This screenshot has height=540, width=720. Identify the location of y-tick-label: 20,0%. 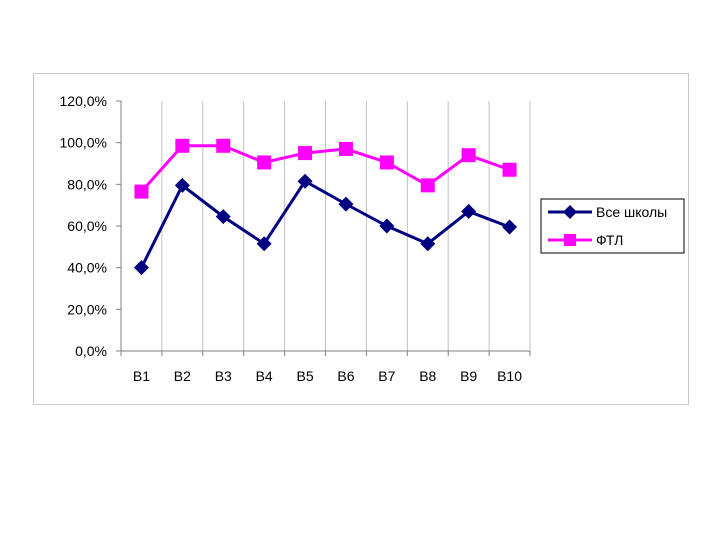
(87, 309).